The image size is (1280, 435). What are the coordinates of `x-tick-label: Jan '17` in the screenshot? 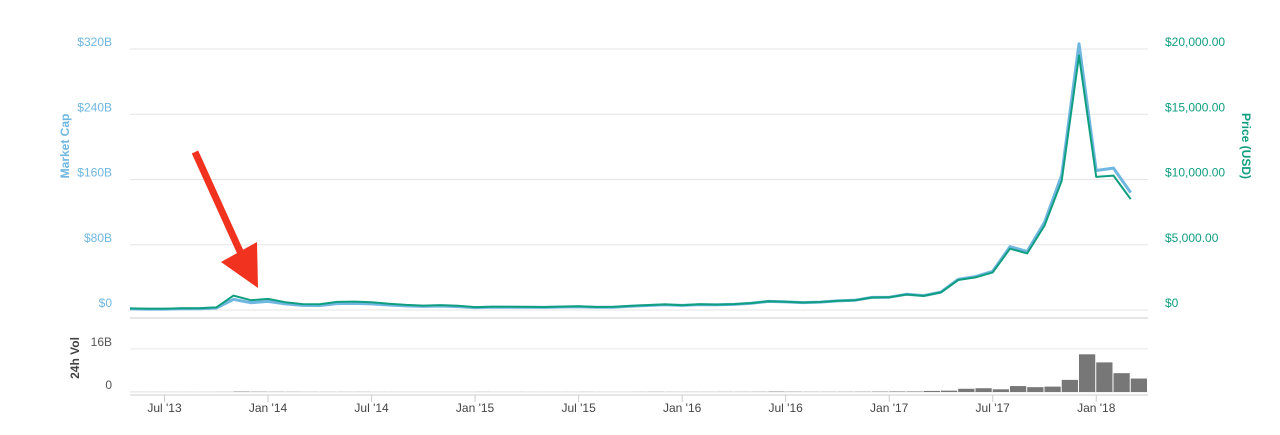 It's located at (889, 408).